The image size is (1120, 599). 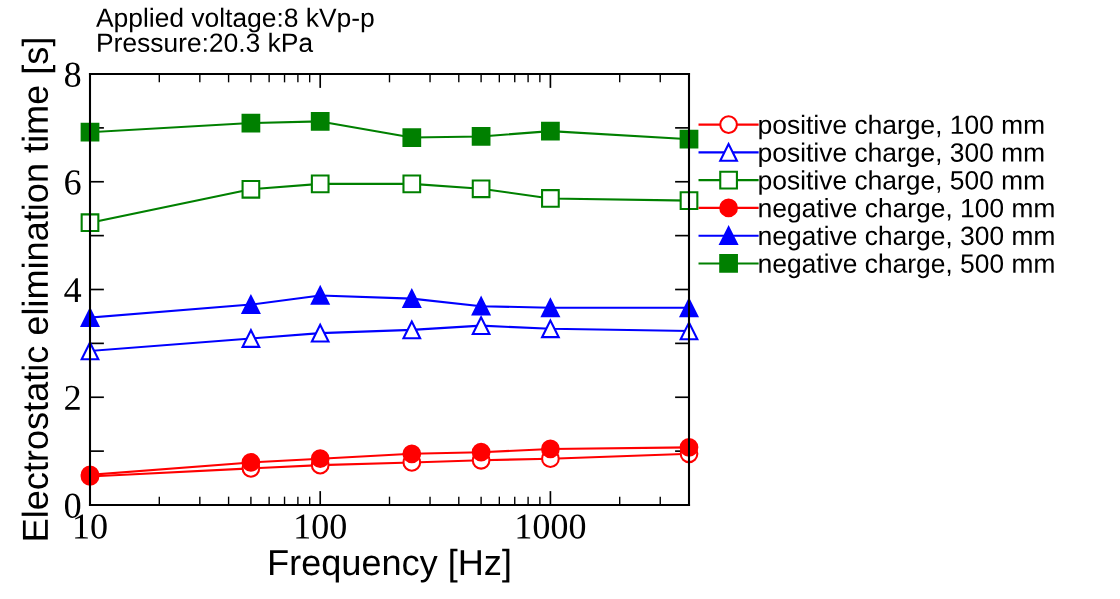 I want to click on legend-label: negative charge, 300 mm, so click(x=906, y=238).